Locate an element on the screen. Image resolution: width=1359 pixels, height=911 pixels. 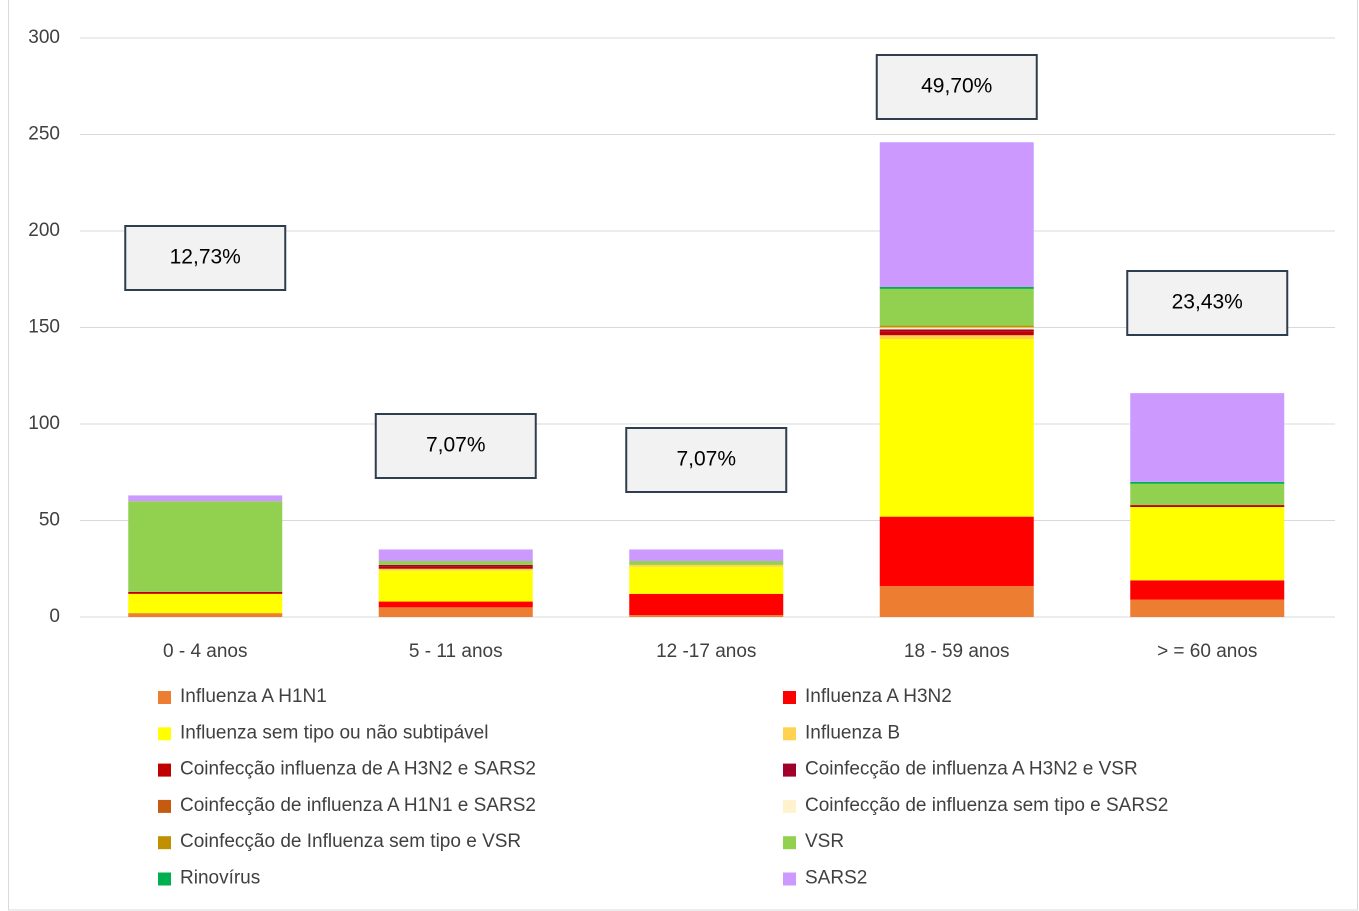
annotation: 12,73% is located at coordinates (205, 257).